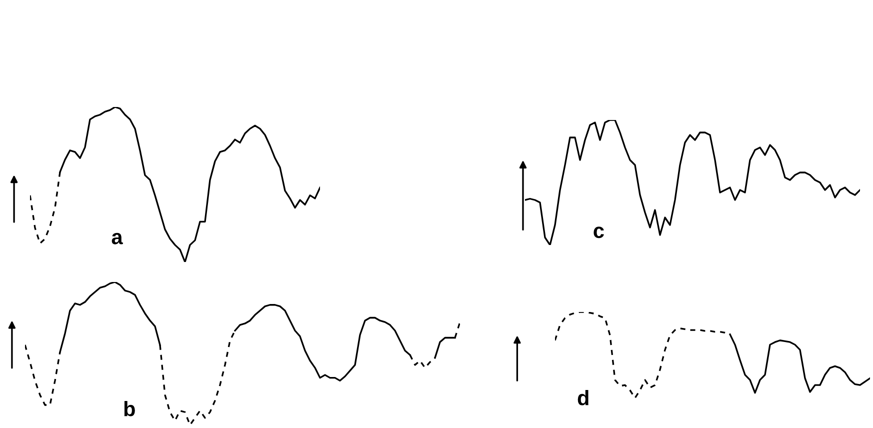 The width and height of the screenshot is (873, 428). Describe the element at coordinates (117, 238) in the screenshot. I see `annotation: a` at that location.